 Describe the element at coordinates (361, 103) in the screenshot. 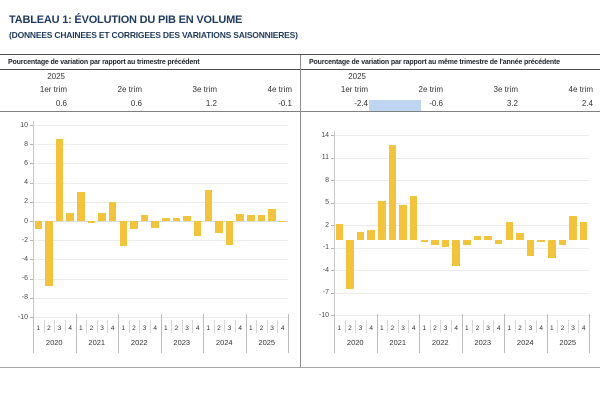

I see `yoy-value-1er-trim: -2.4` at that location.